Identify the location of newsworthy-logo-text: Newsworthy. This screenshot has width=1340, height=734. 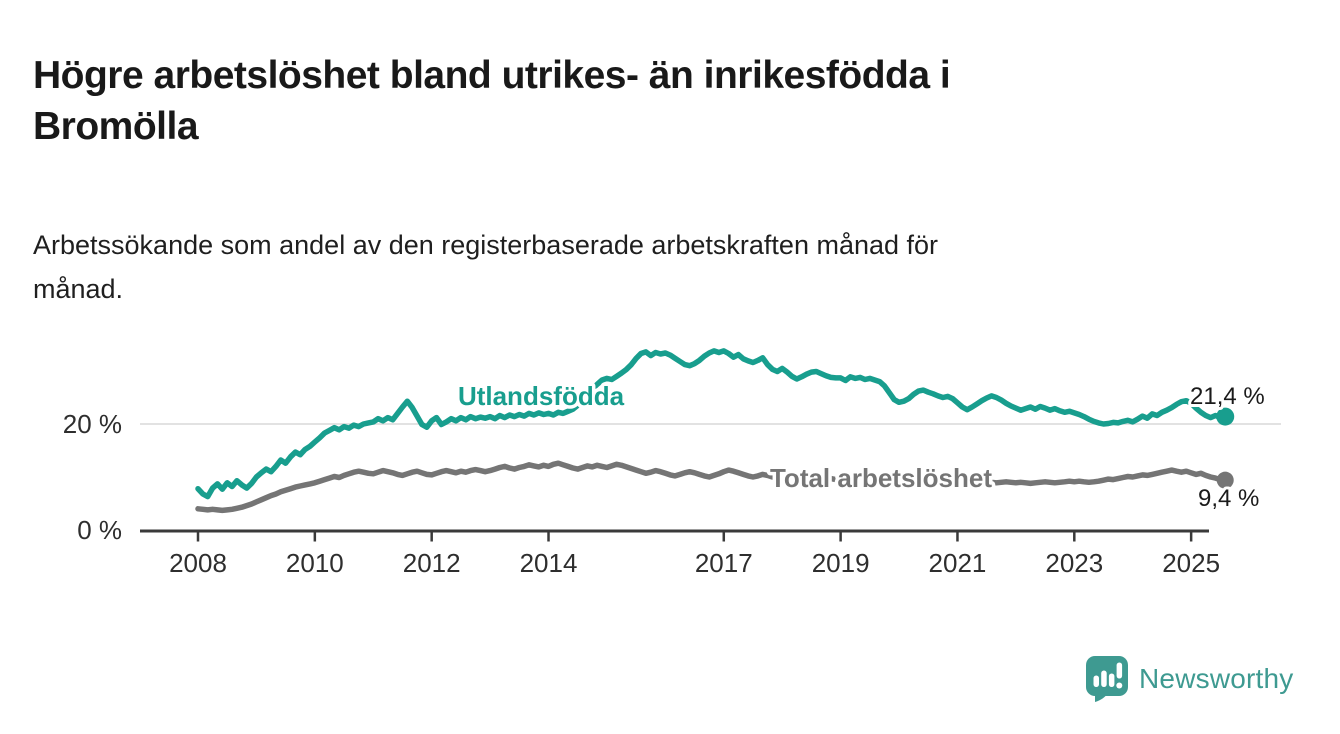
(1216, 678).